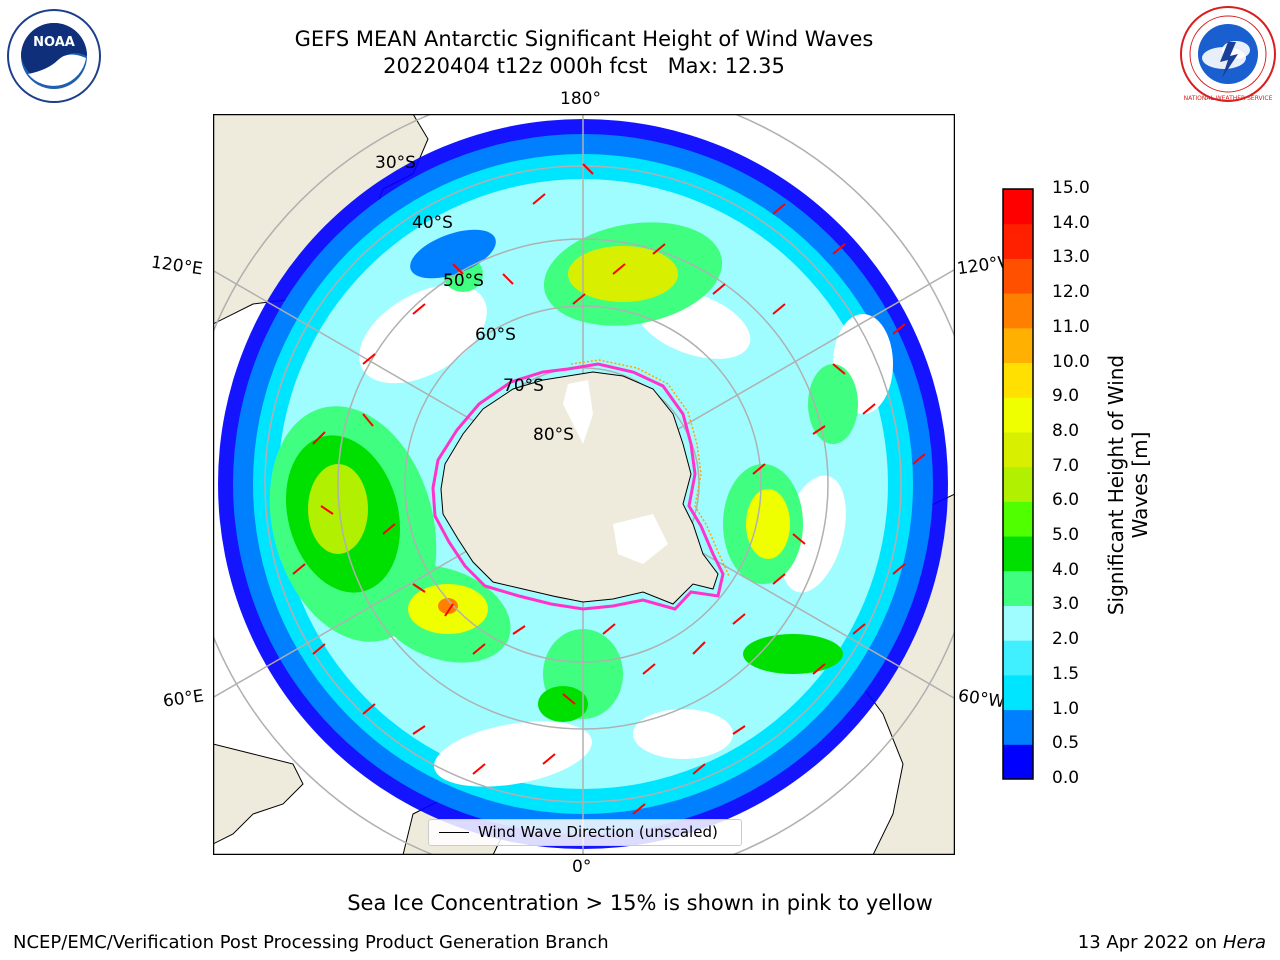 Image resolution: width=1280 pixels, height=960 pixels. Describe the element at coordinates (54, 56) in the screenshot. I see `noaa-logo: NOAA` at that location.